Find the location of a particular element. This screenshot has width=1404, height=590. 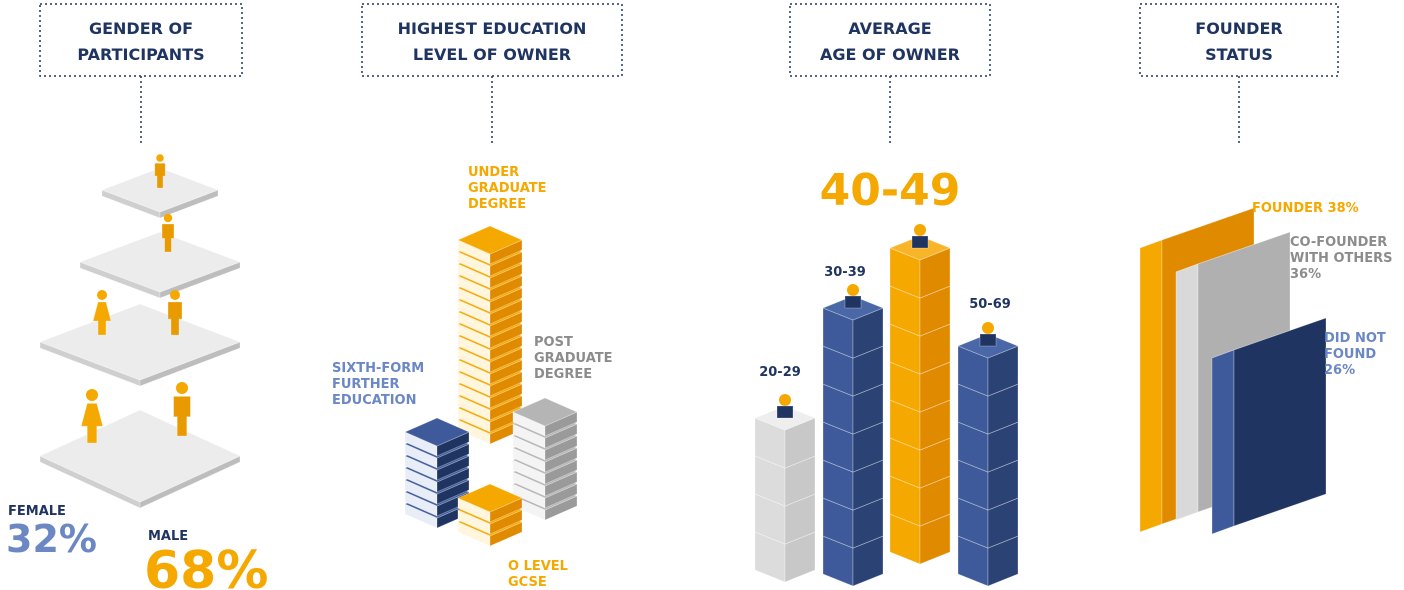

title: HIGHEST EDUCATION is located at coordinates (492, 28).